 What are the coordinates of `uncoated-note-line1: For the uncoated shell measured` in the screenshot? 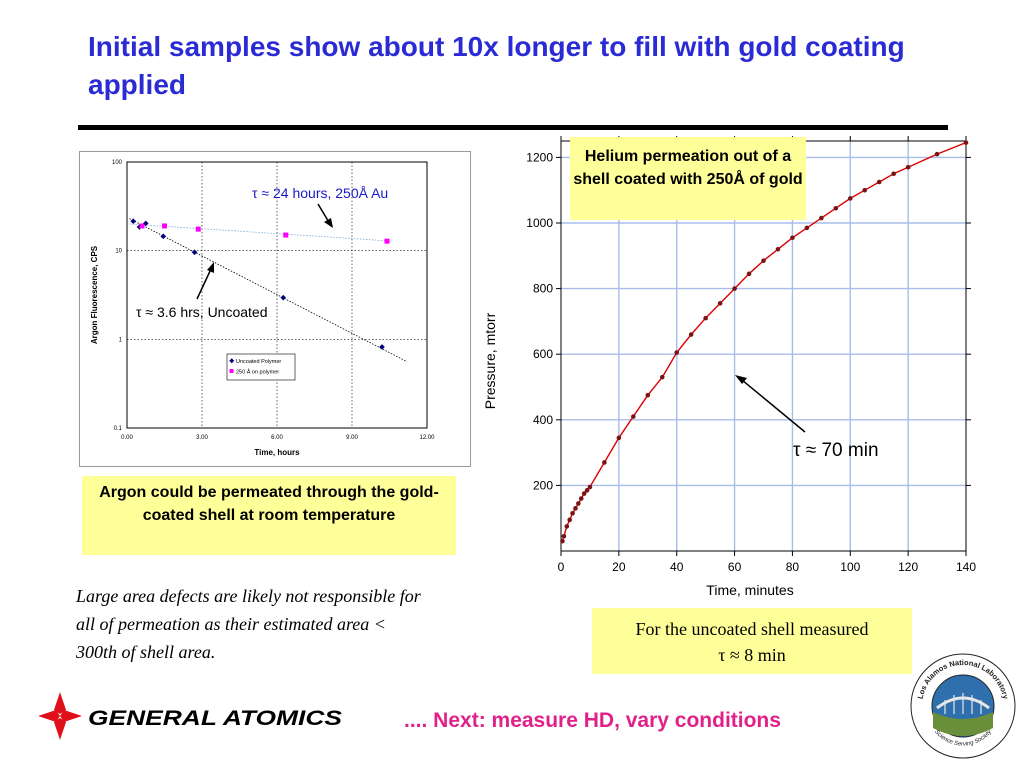 It's located at (752, 629).